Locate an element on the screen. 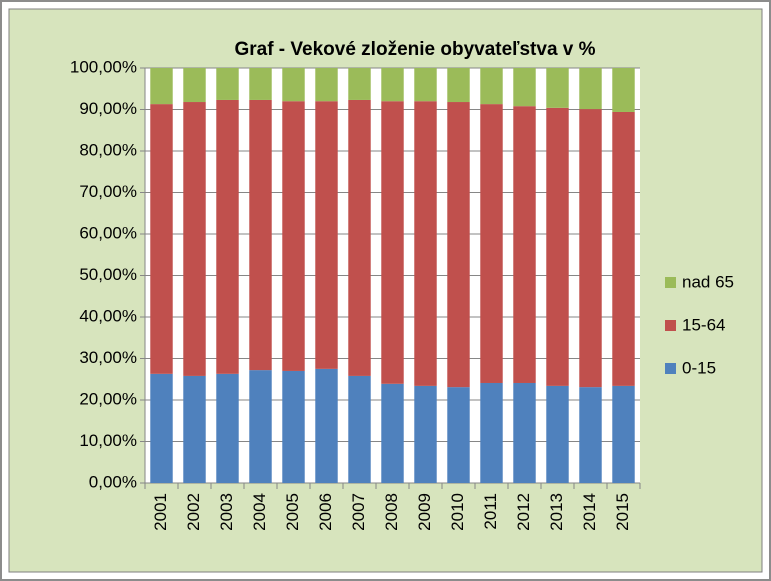  y-tick-label: 10,00% is located at coordinates (108, 440).